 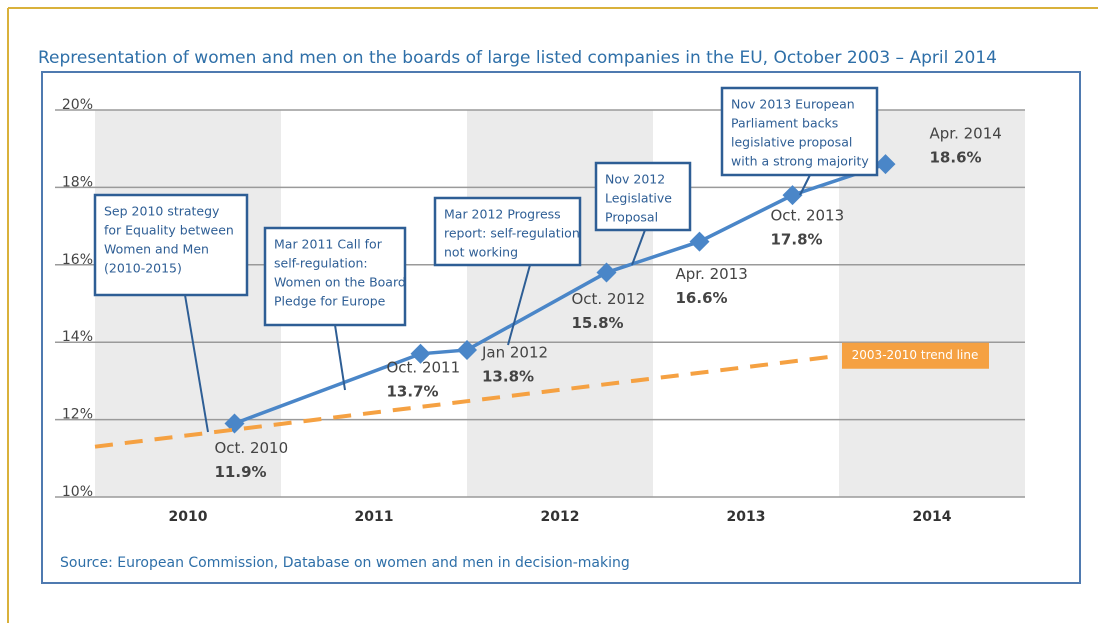 I want to click on point-label: Oct. 2011, so click(x=424, y=367).